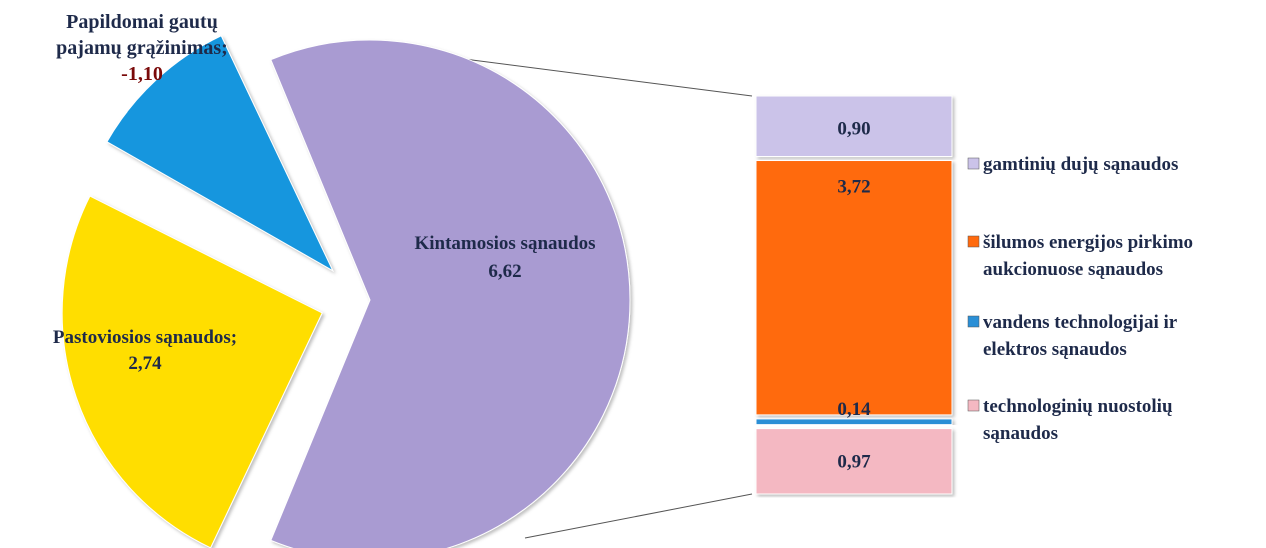 The height and width of the screenshot is (548, 1266). Describe the element at coordinates (504, 243) in the screenshot. I see `pie-category-label-kintamosios-sanaudos-0: Kintamosios sąnaudos` at that location.